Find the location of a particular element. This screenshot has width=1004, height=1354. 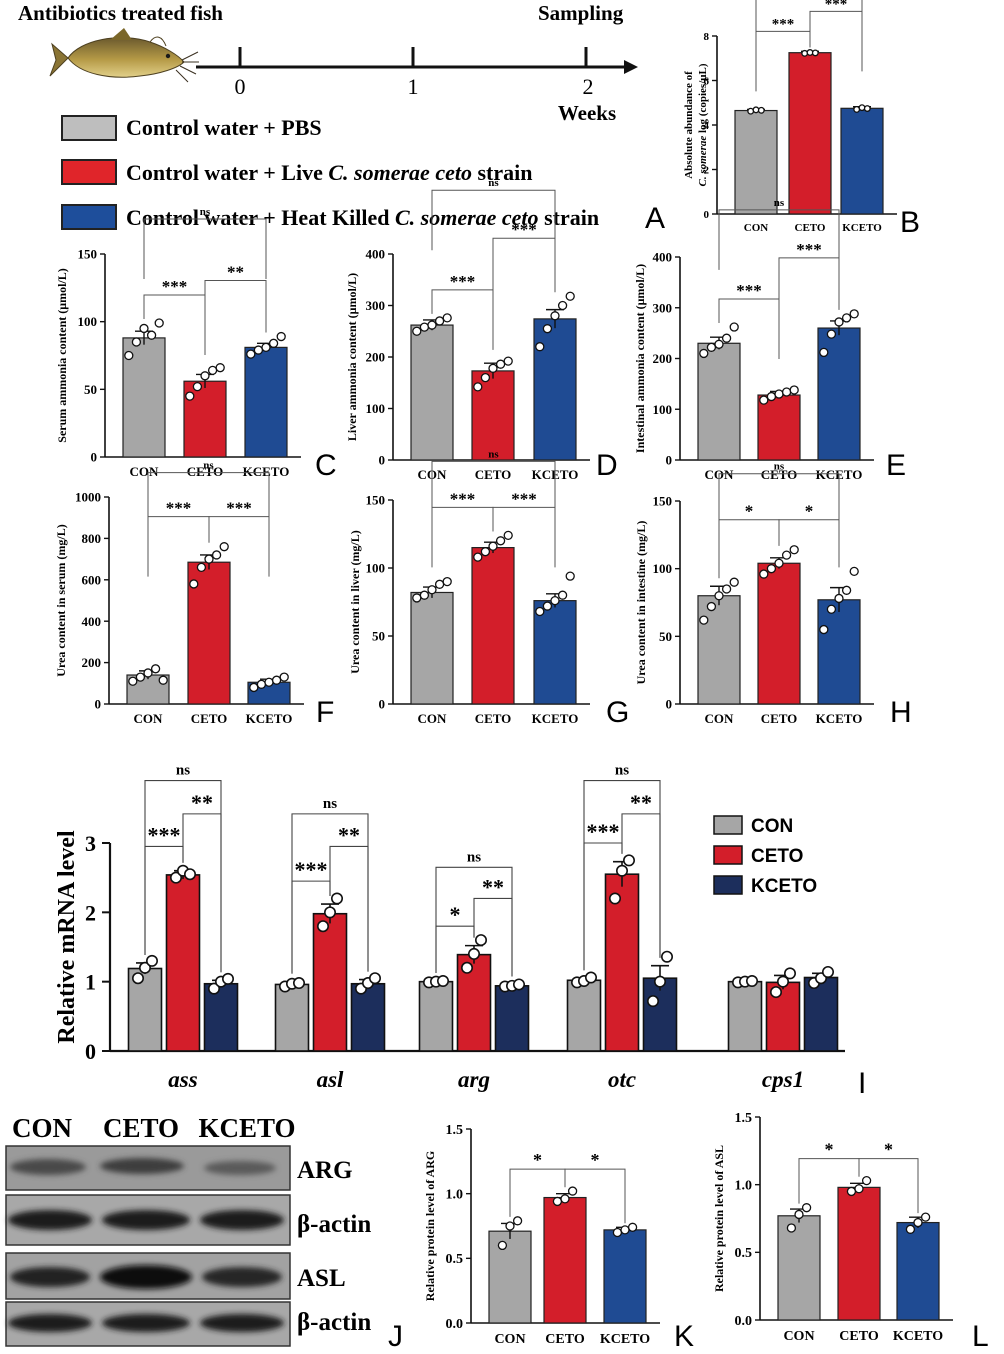

x-tick-label: CON is located at coordinates (756, 228).